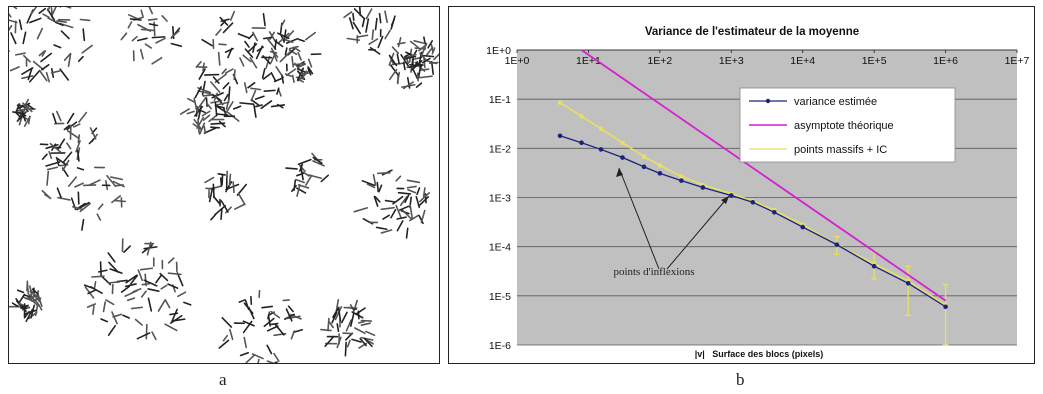 This screenshot has height=394, width=1043. What do you see at coordinates (844, 126) in the screenshot?
I see `legend-label-asymptote: asymptote théorique` at bounding box center [844, 126].